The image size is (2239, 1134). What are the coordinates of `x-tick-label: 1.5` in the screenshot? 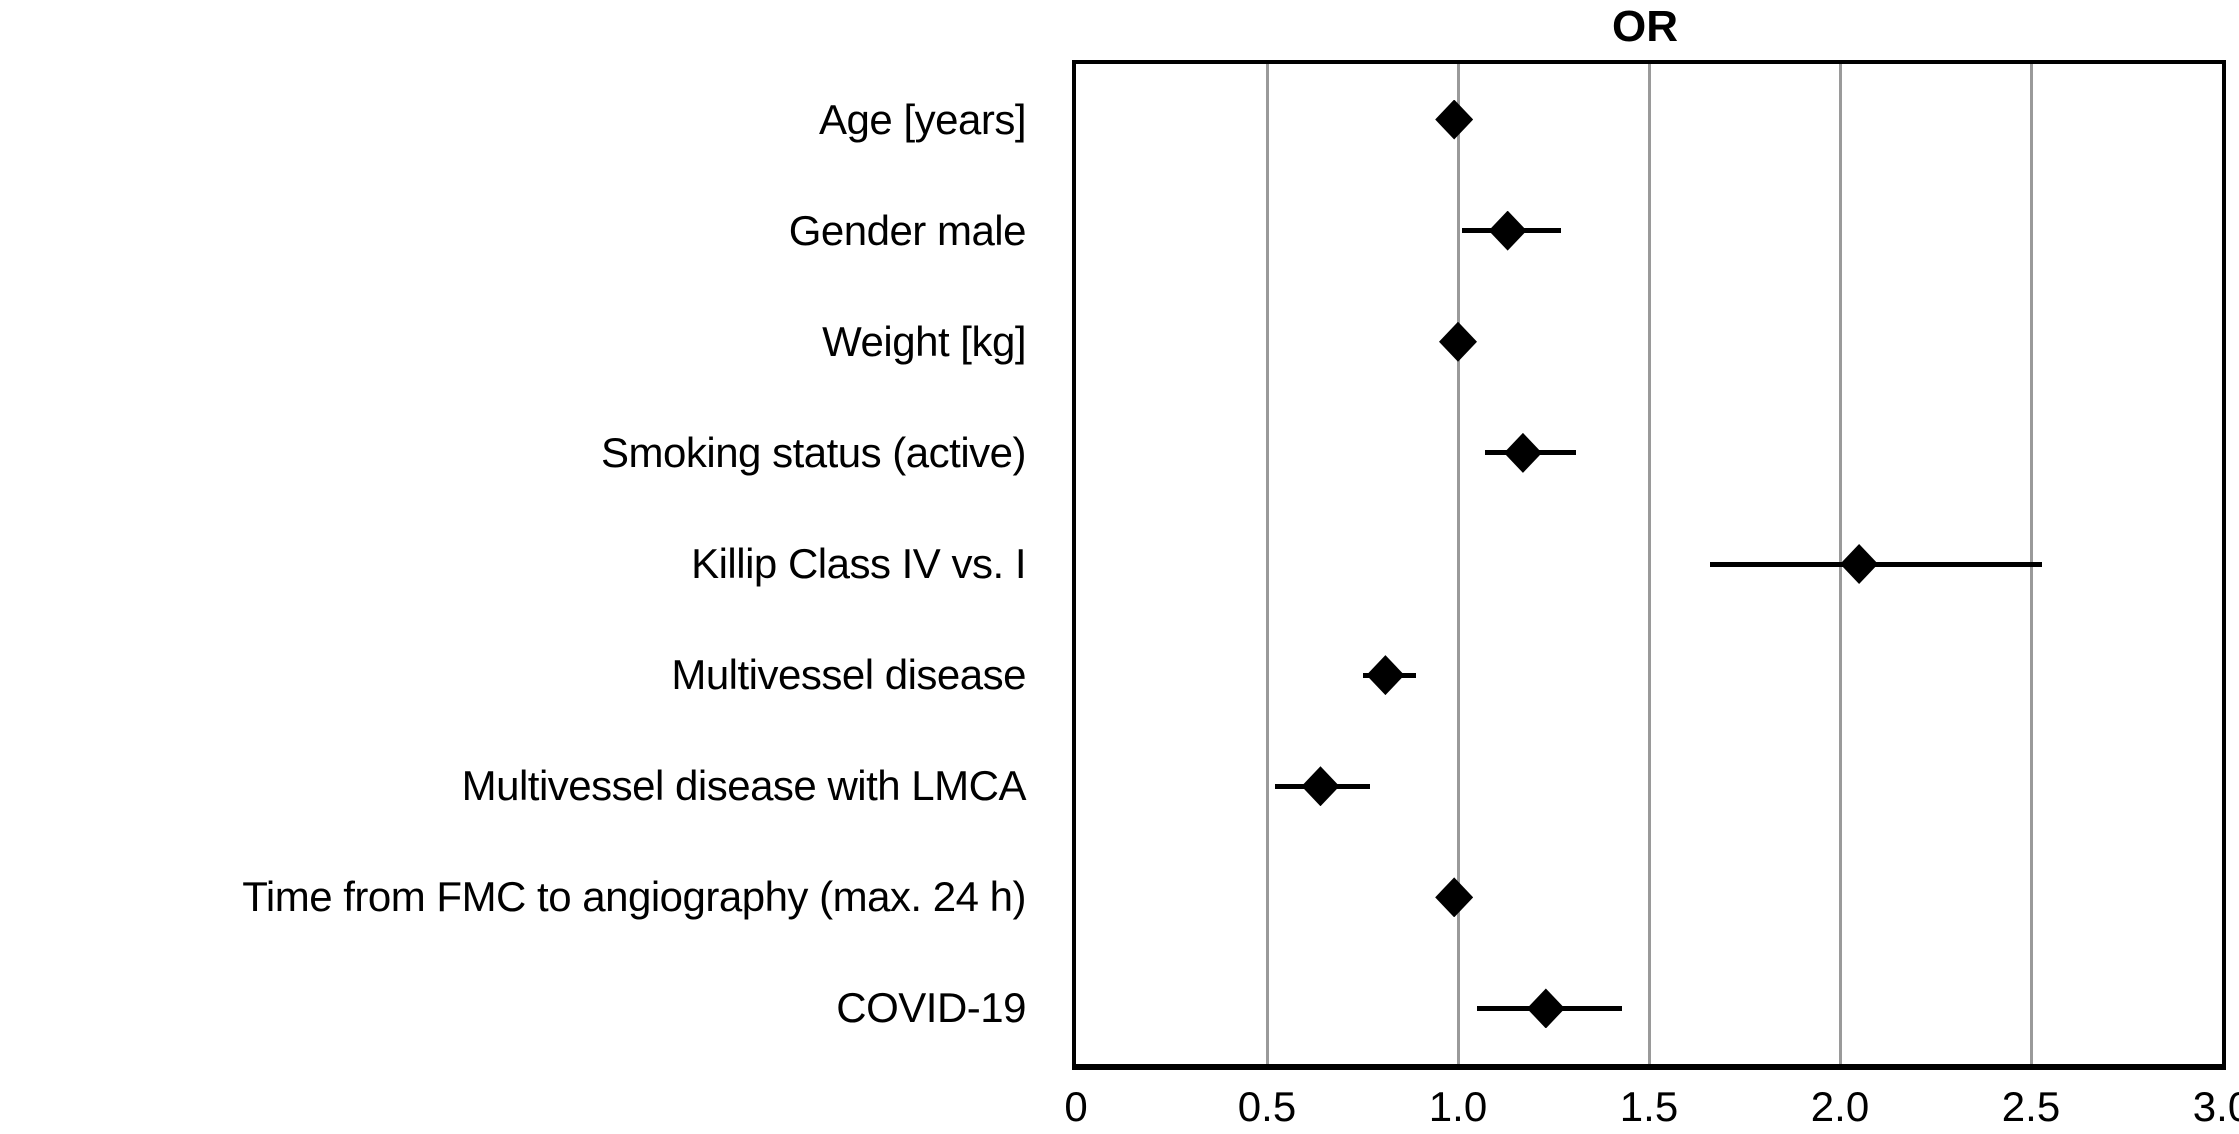 It's located at (1649, 1106).